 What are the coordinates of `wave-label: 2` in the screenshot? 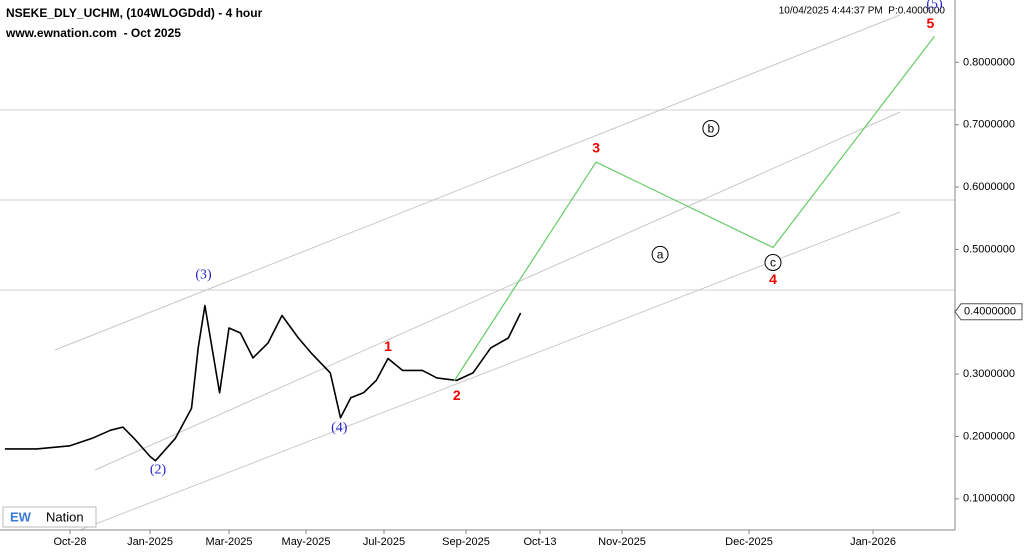 It's located at (457, 395).